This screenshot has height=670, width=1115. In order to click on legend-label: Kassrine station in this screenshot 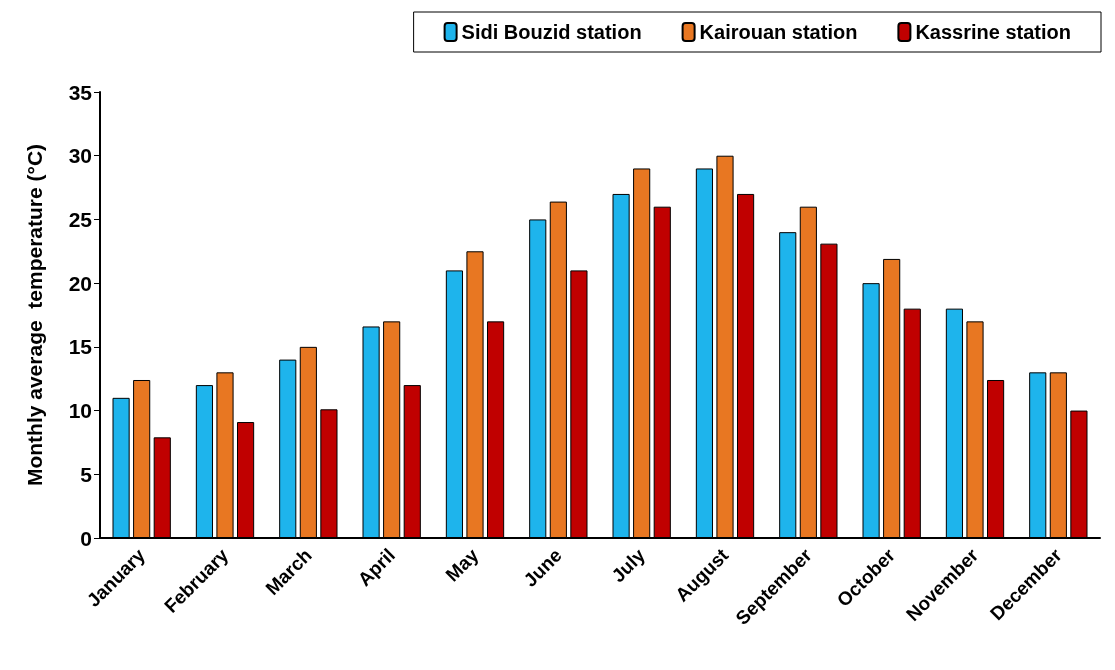, I will do `click(993, 32)`.